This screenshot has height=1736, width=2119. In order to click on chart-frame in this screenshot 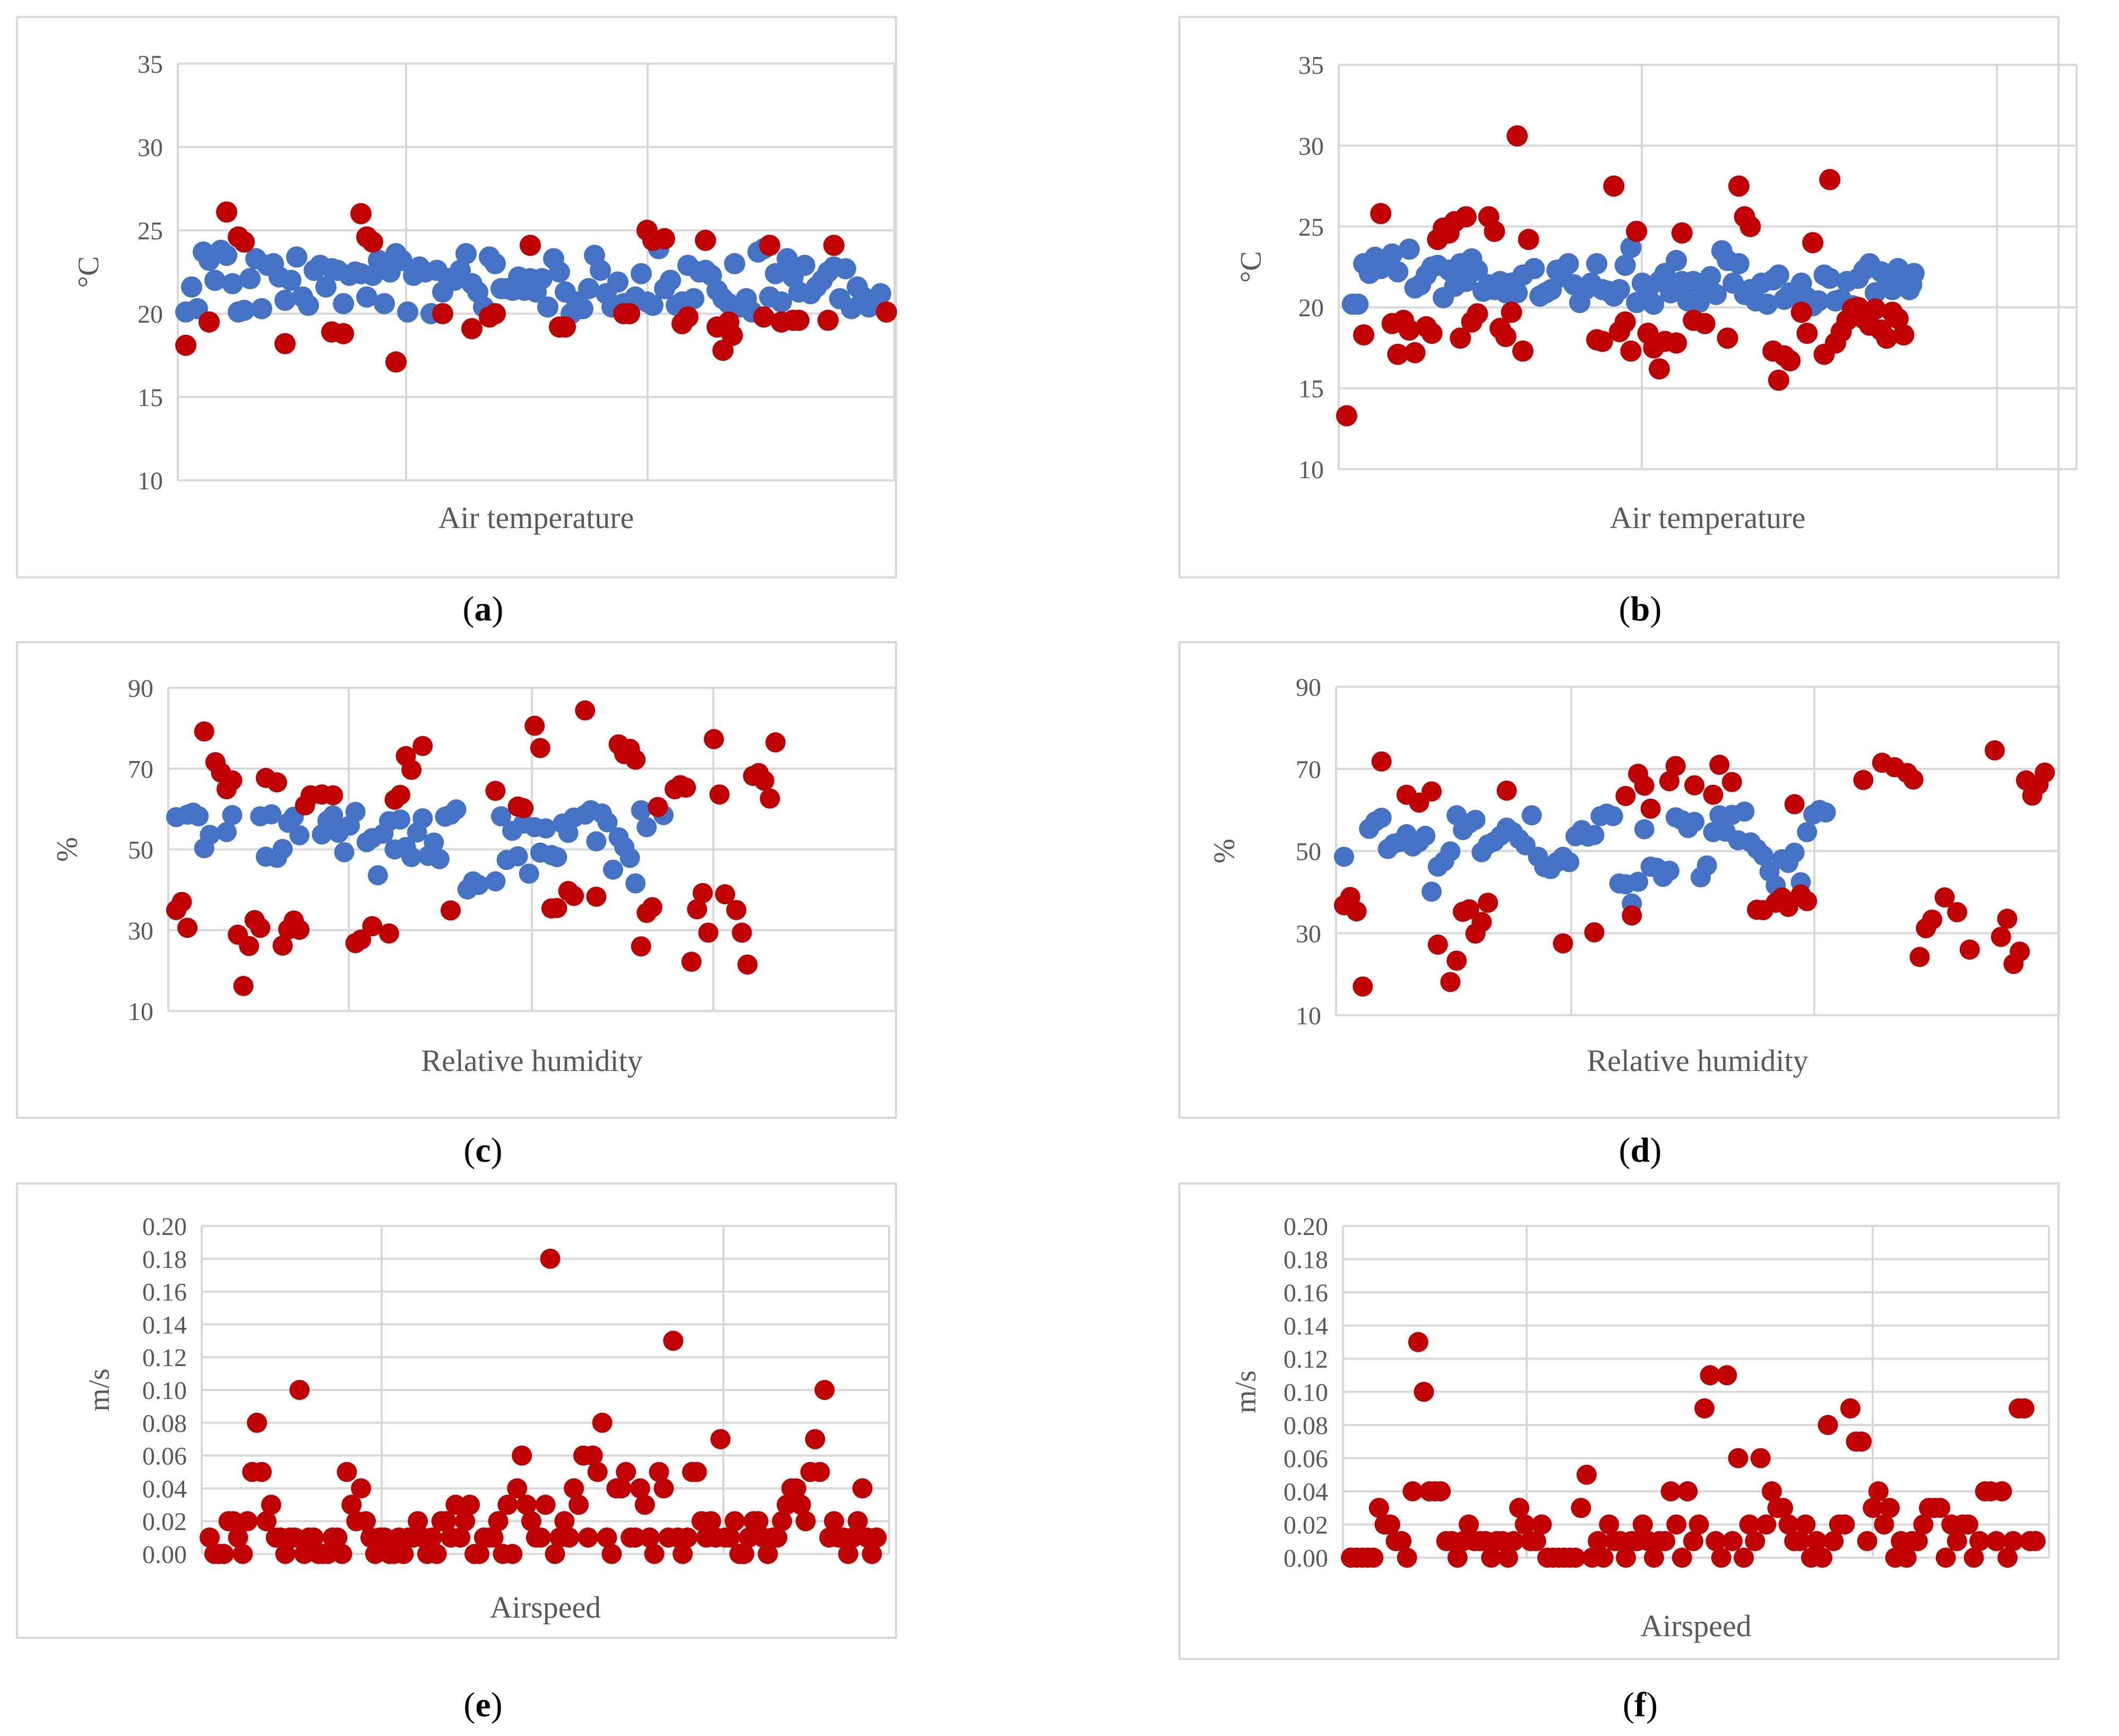, I will do `click(456, 880)`.